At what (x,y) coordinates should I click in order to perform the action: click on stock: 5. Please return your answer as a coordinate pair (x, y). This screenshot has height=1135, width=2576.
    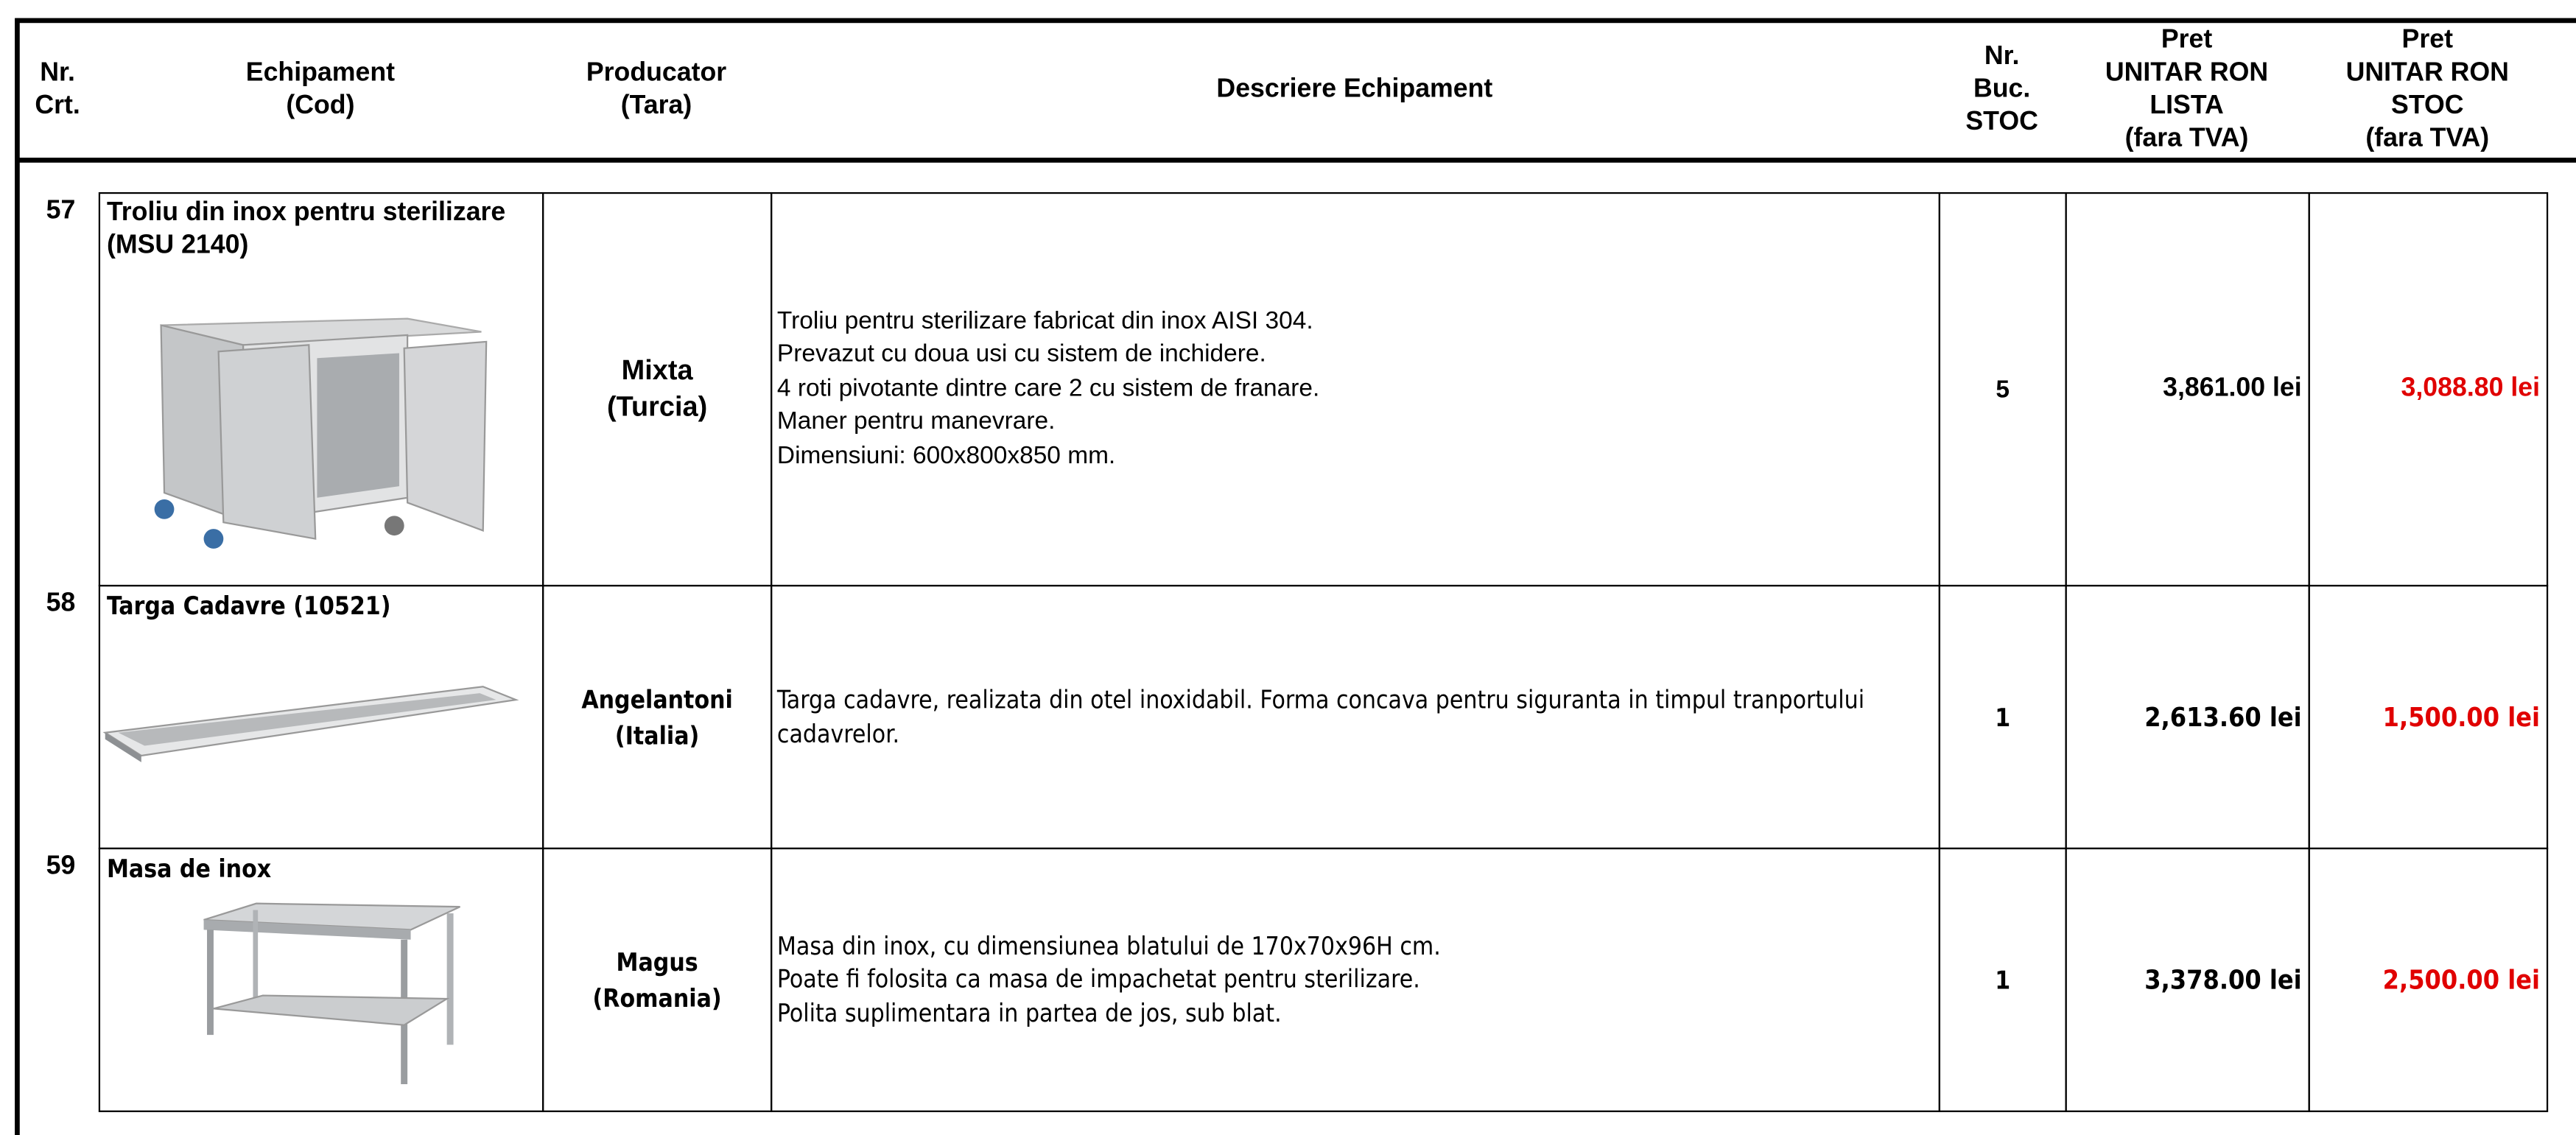
    Looking at the image, I should click on (2003, 389).